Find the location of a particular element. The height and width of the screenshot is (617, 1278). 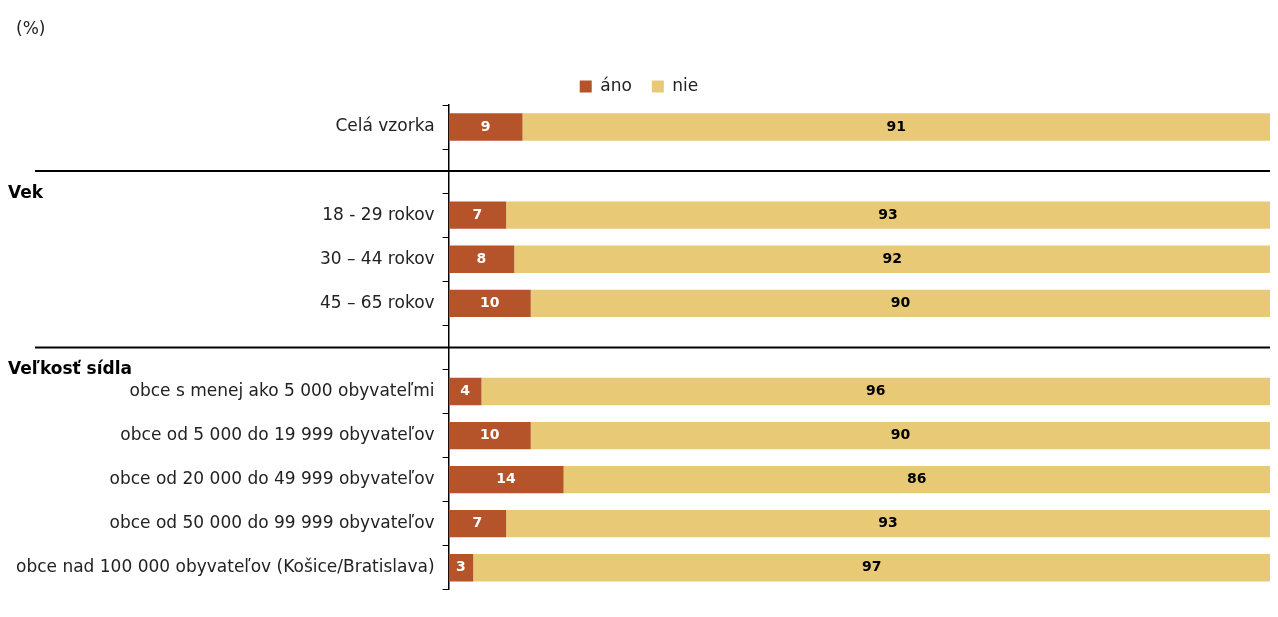

y-tick-label: obce s menej ako 5 000 obyvateľmi is located at coordinates (282, 389).